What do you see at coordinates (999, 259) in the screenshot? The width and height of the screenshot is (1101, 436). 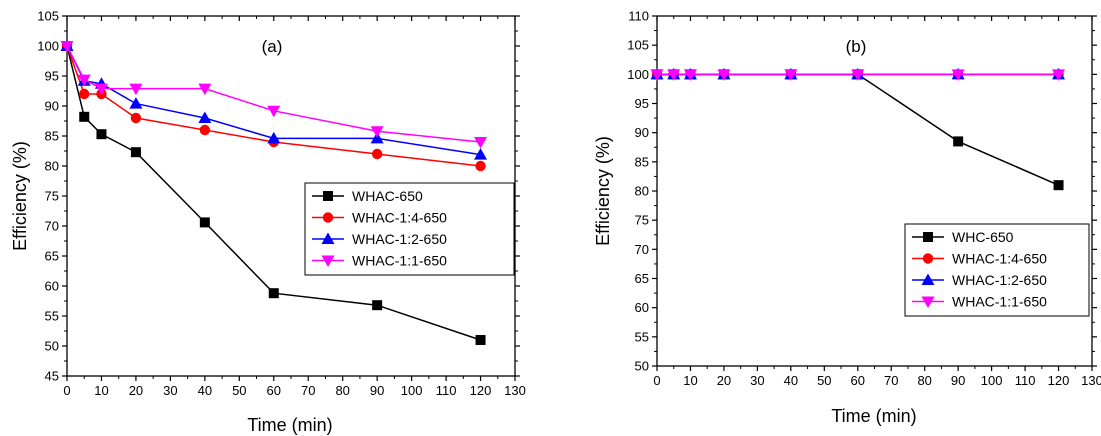 I see `legend-label: WHAC-1:4-650` at bounding box center [999, 259].